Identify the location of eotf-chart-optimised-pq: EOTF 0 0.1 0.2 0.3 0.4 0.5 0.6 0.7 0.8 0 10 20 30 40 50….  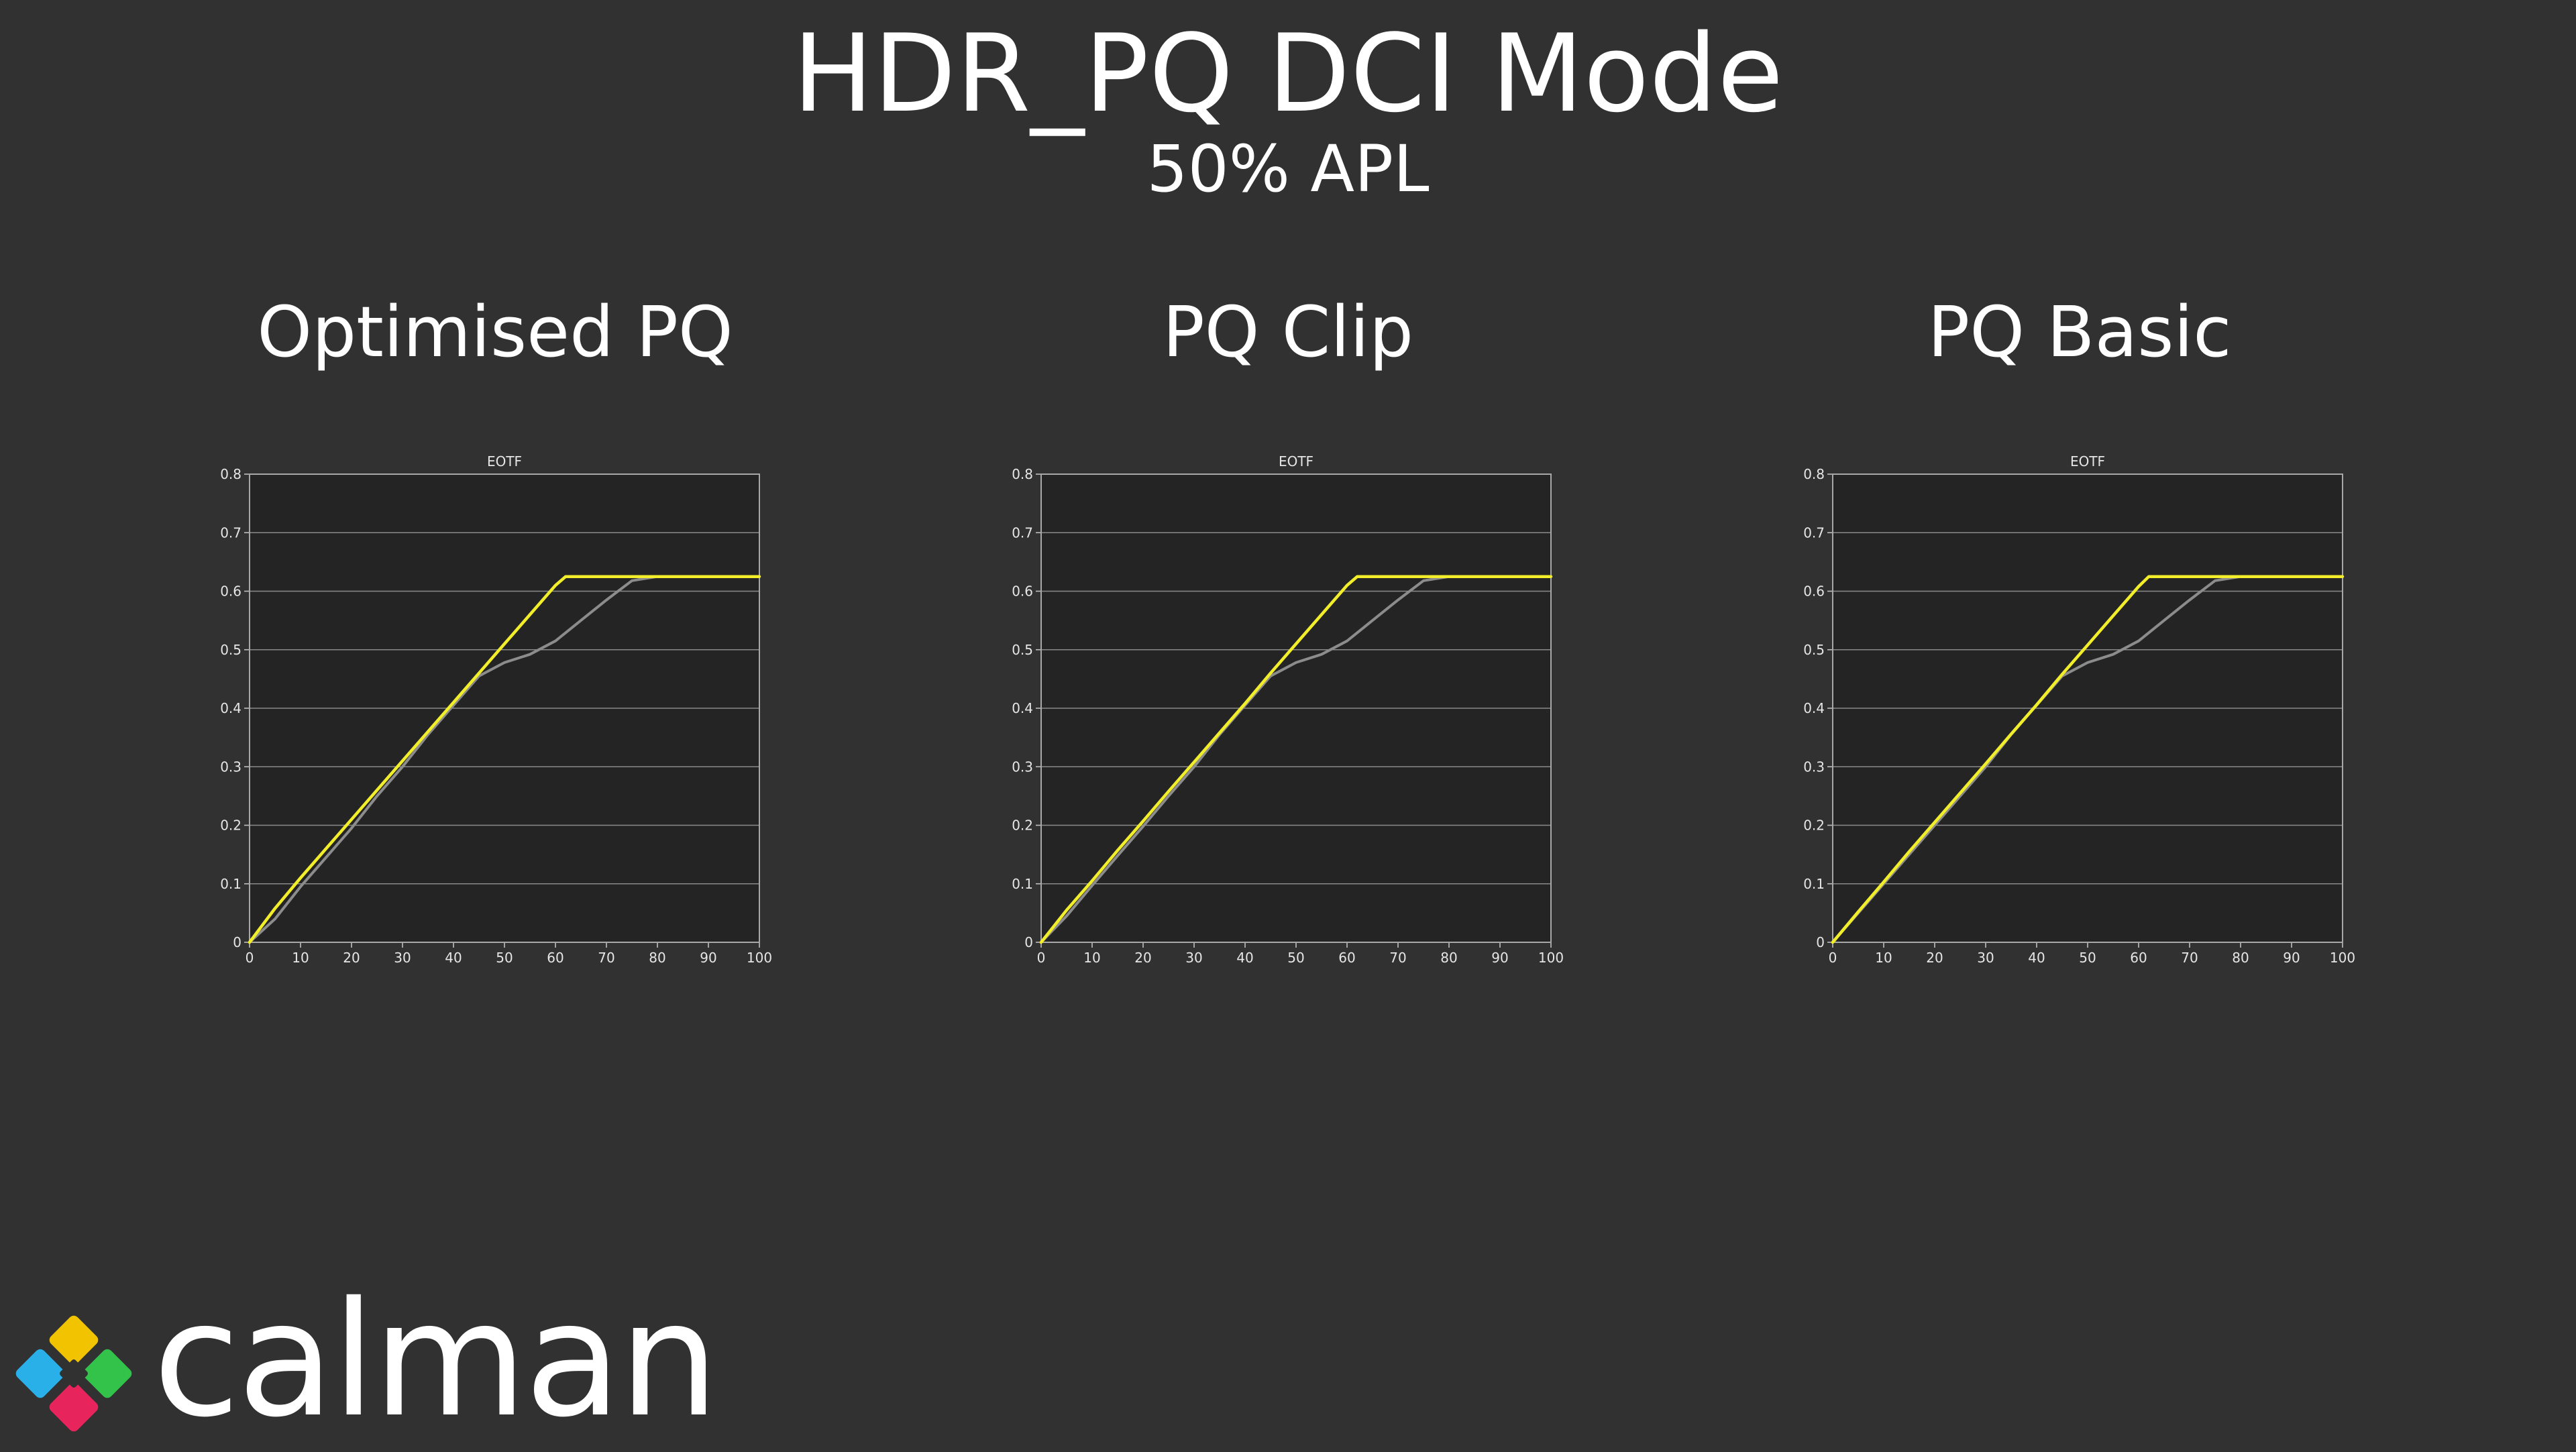
(496, 709).